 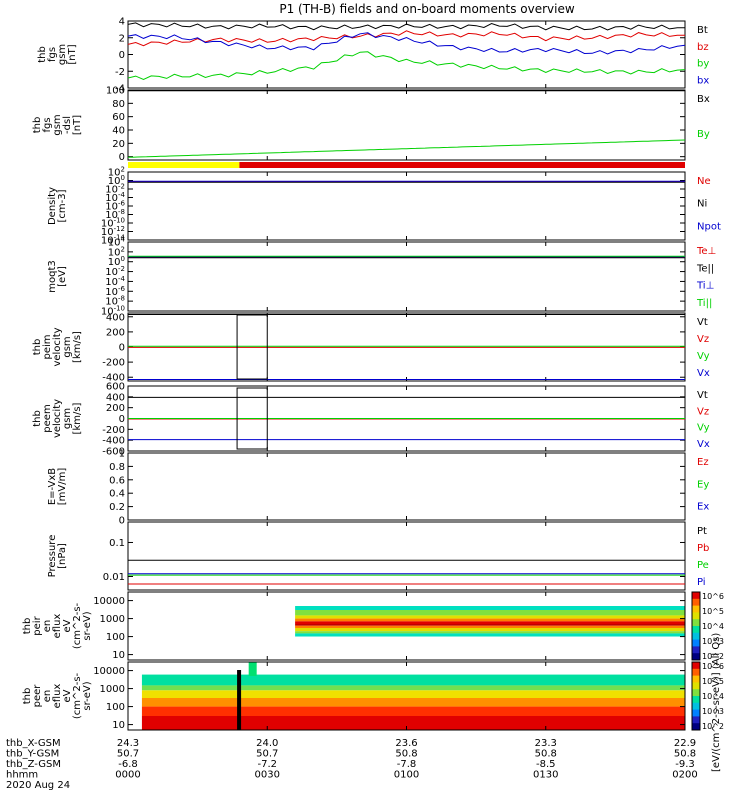 I want to click on y-axis-label: moqt3, so click(x=52, y=276).